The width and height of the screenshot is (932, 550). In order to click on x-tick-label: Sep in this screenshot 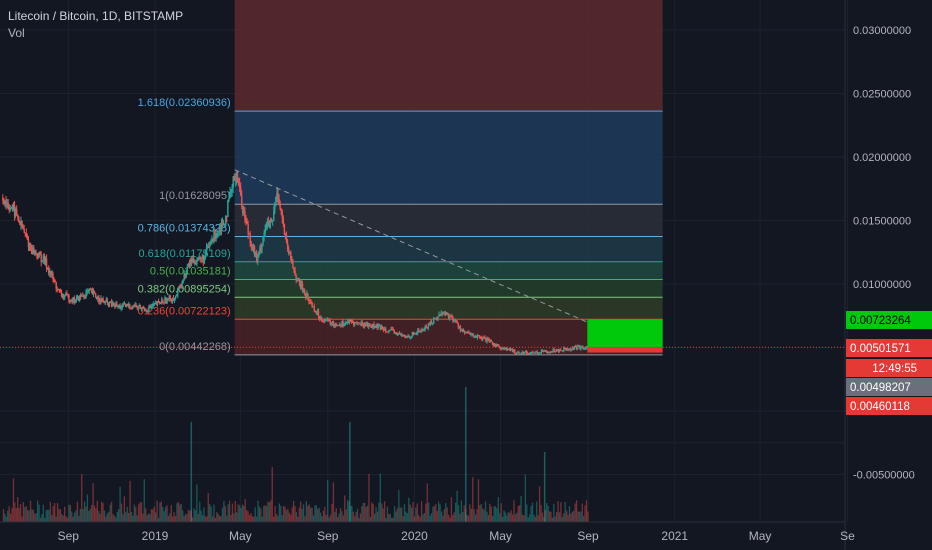, I will do `click(328, 536)`.